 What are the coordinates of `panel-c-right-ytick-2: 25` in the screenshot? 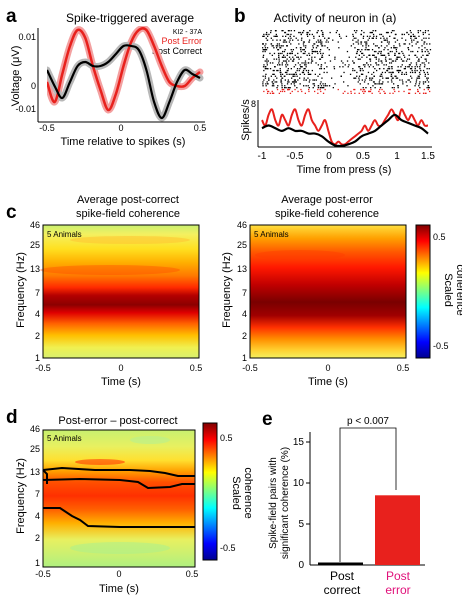 It's located at (242, 245).